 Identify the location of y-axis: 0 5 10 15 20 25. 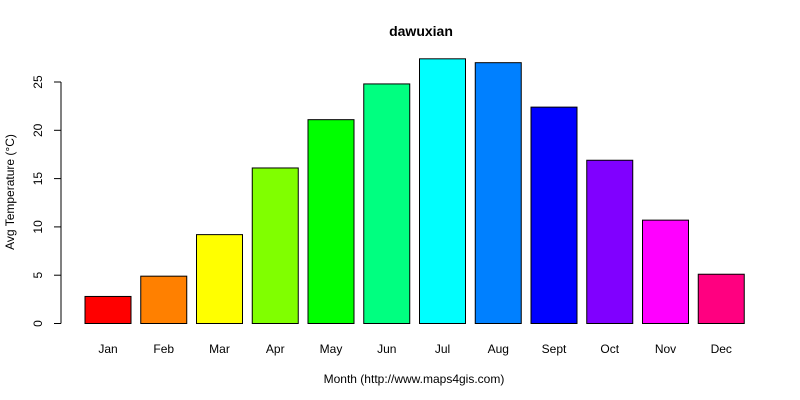
(46, 201).